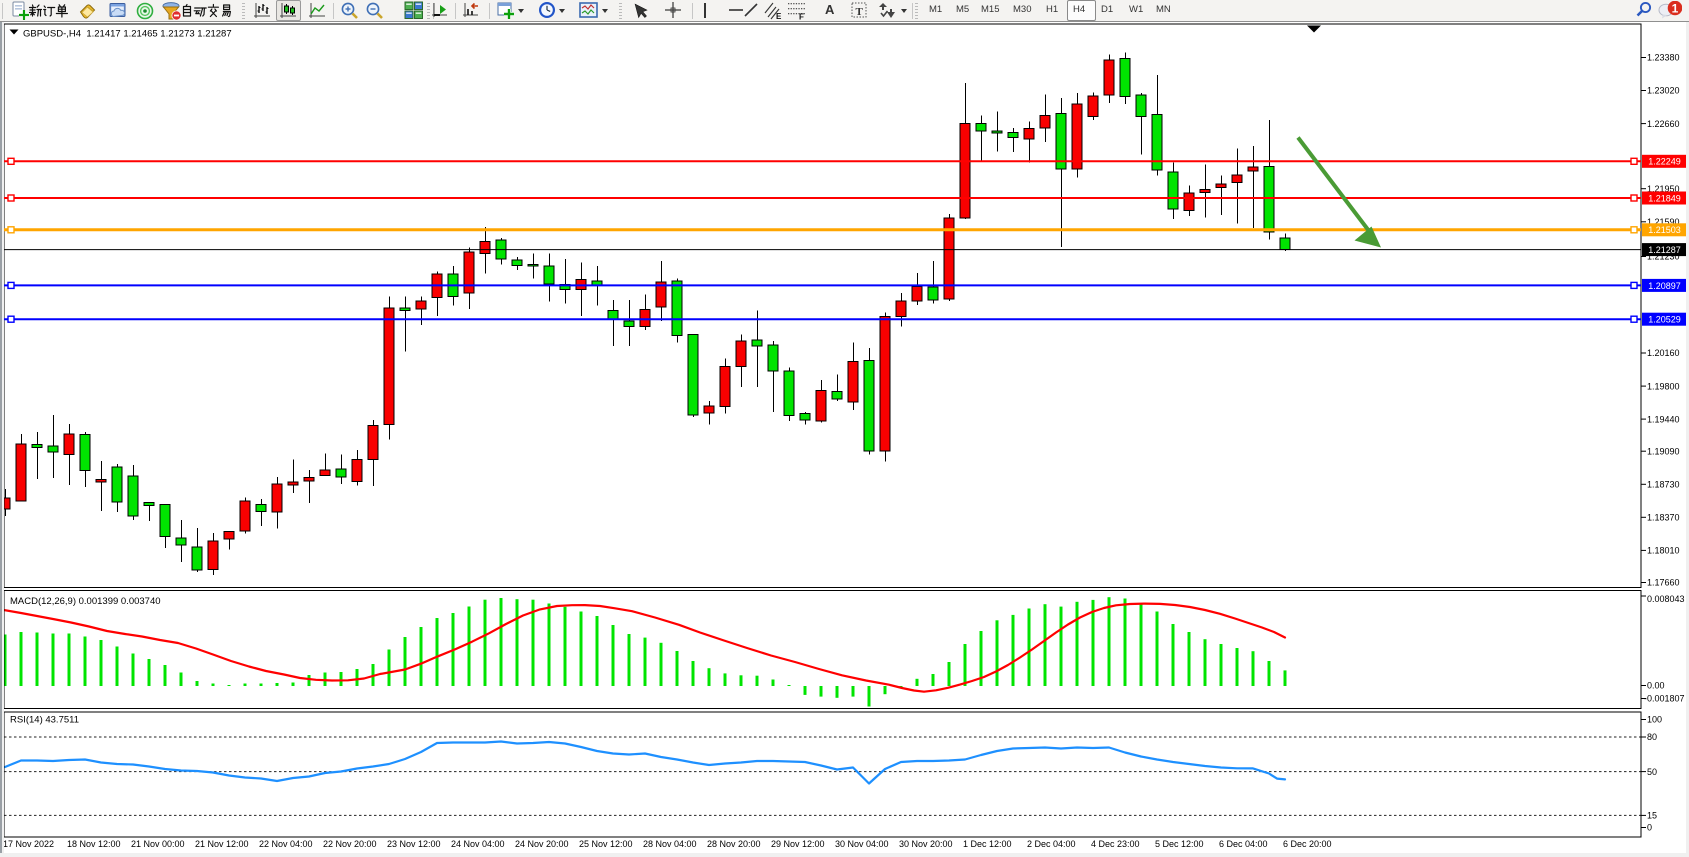 This screenshot has height=857, width=1689. What do you see at coordinates (1664, 250) in the screenshot?
I see `svg-text: 1.21287` at bounding box center [1664, 250].